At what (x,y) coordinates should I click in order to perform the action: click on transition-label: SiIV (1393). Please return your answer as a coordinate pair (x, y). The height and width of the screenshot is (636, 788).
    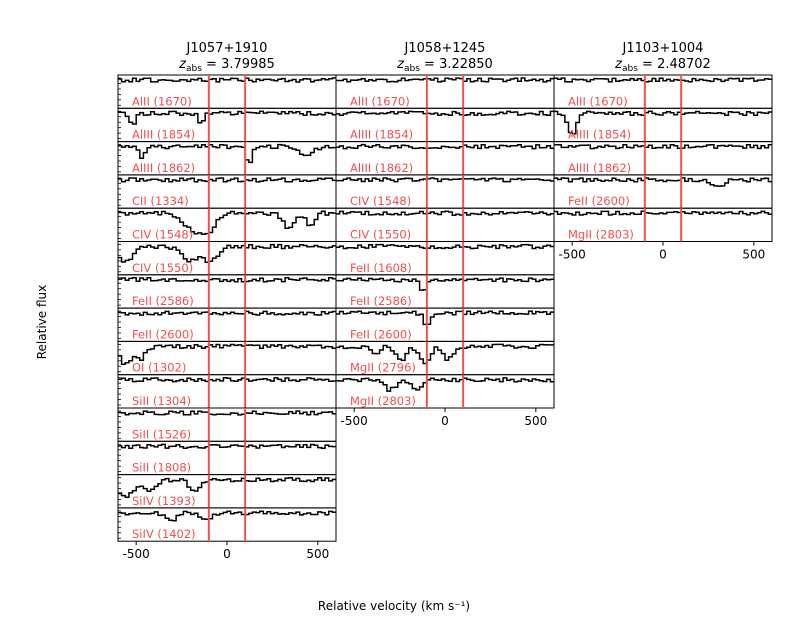
    Looking at the image, I should click on (164, 501).